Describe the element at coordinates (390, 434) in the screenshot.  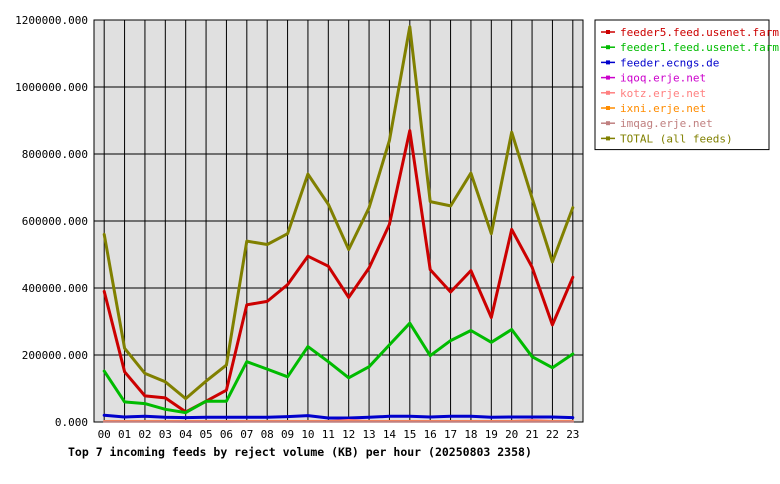
I see `x-tick-label: 14` at that location.